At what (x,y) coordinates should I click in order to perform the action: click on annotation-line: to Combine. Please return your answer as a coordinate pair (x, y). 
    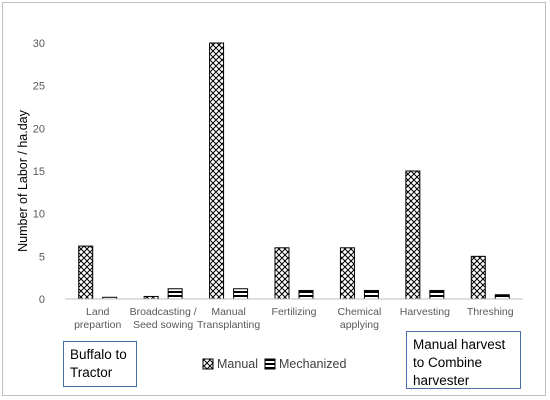
    Looking at the image, I should click on (448, 362).